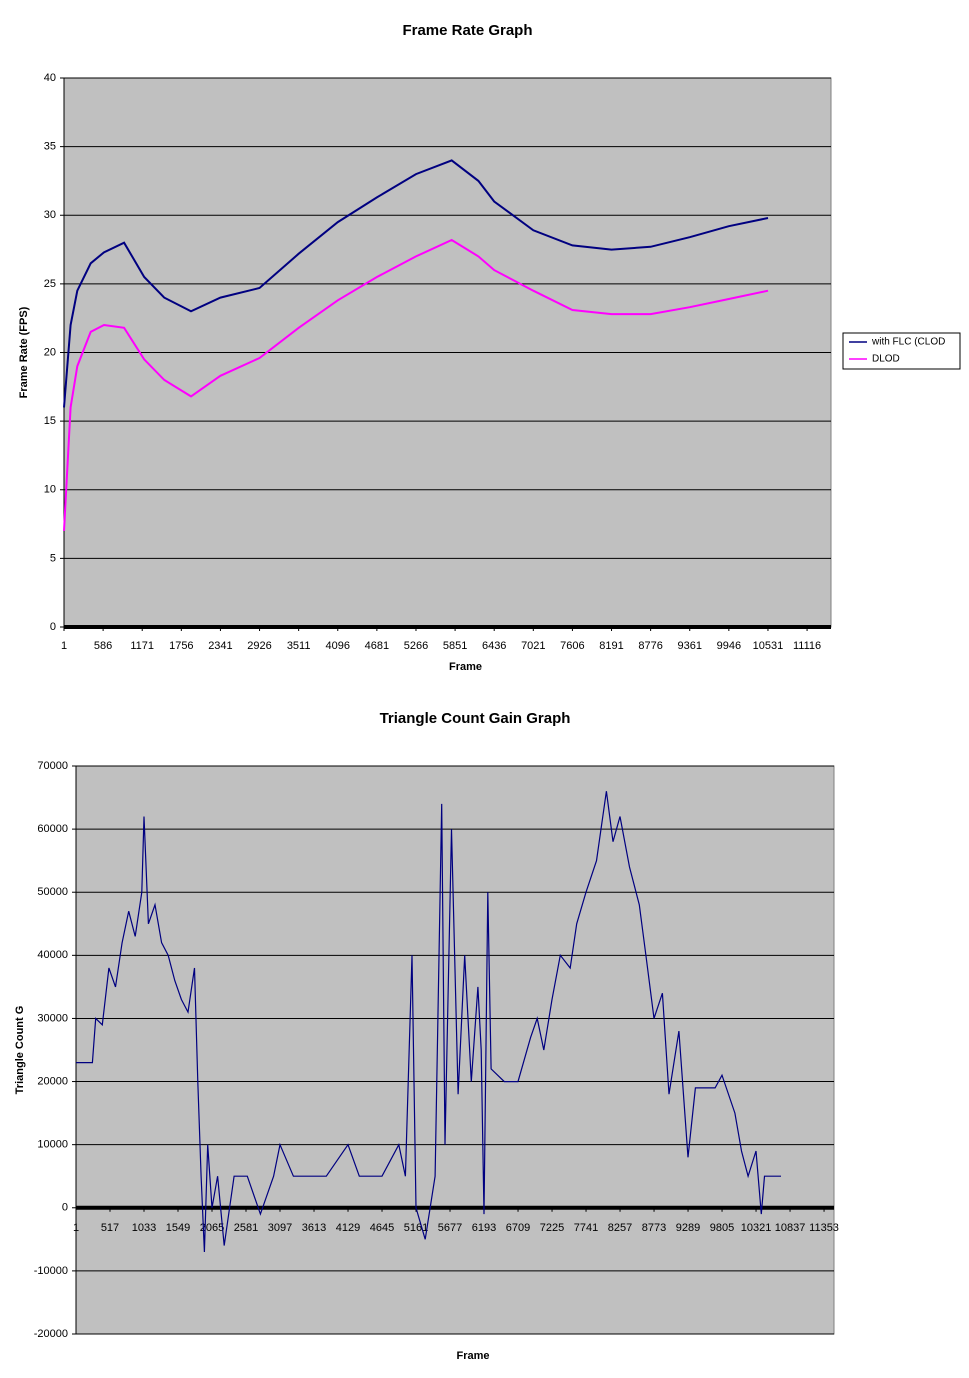 This screenshot has height=1378, width=969. What do you see at coordinates (450, 1228) in the screenshot?
I see `x-tick-label: 5677` at bounding box center [450, 1228].